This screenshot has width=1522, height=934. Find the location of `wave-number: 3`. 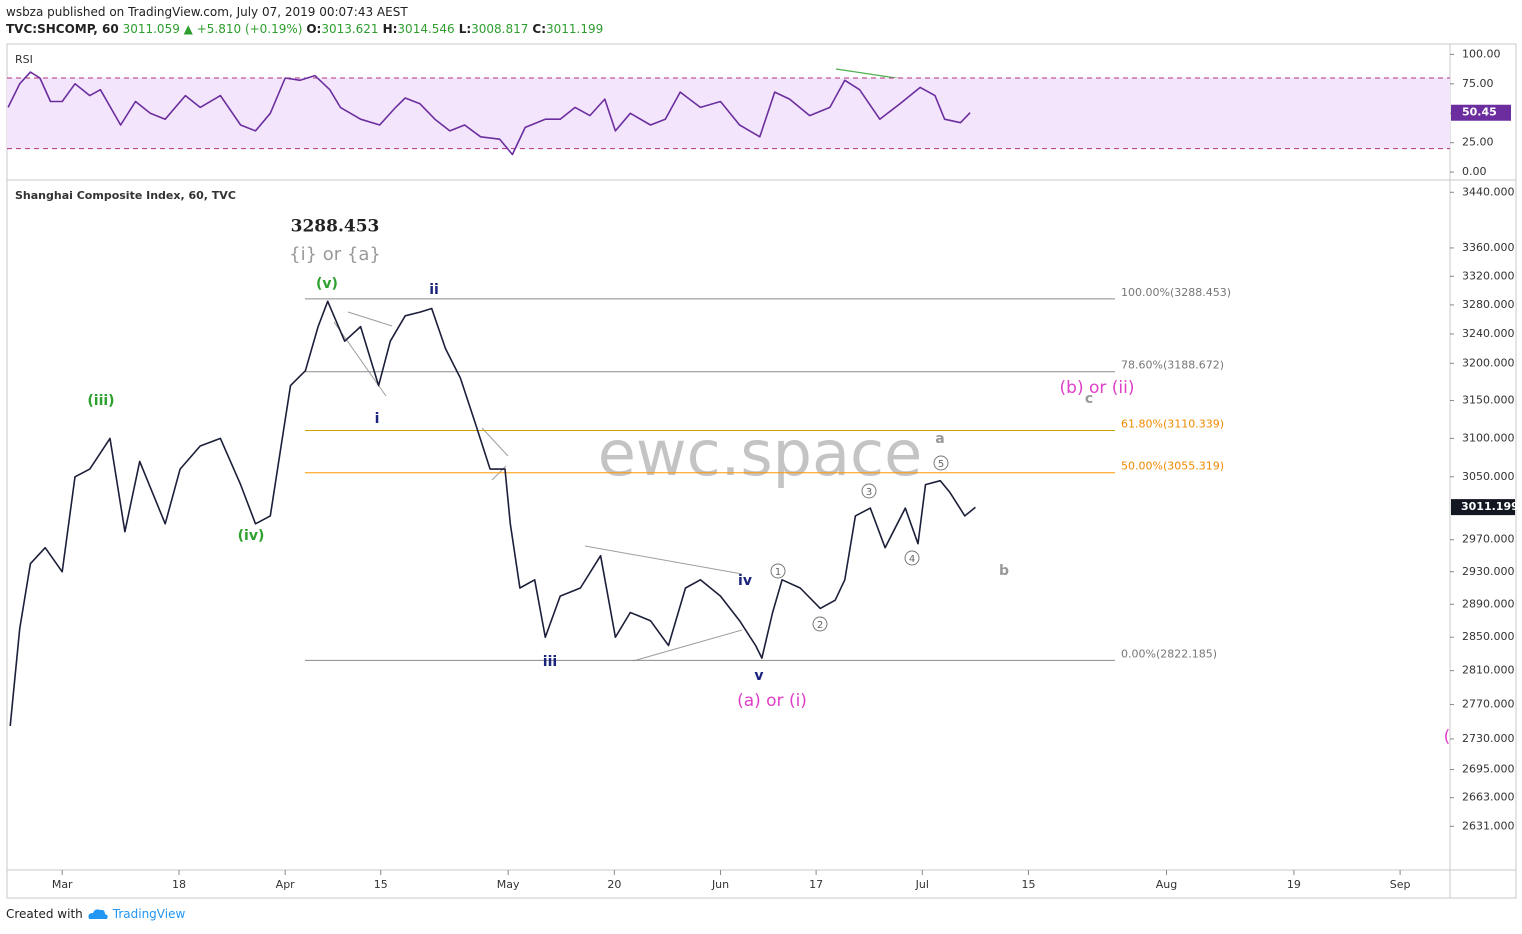

wave-number: 3 is located at coordinates (869, 492).